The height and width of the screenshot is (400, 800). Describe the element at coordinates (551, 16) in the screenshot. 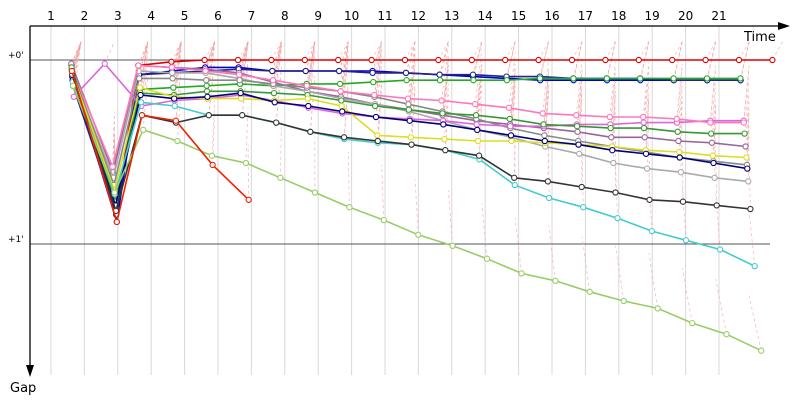

I see `x-tick-label: 16` at that location.